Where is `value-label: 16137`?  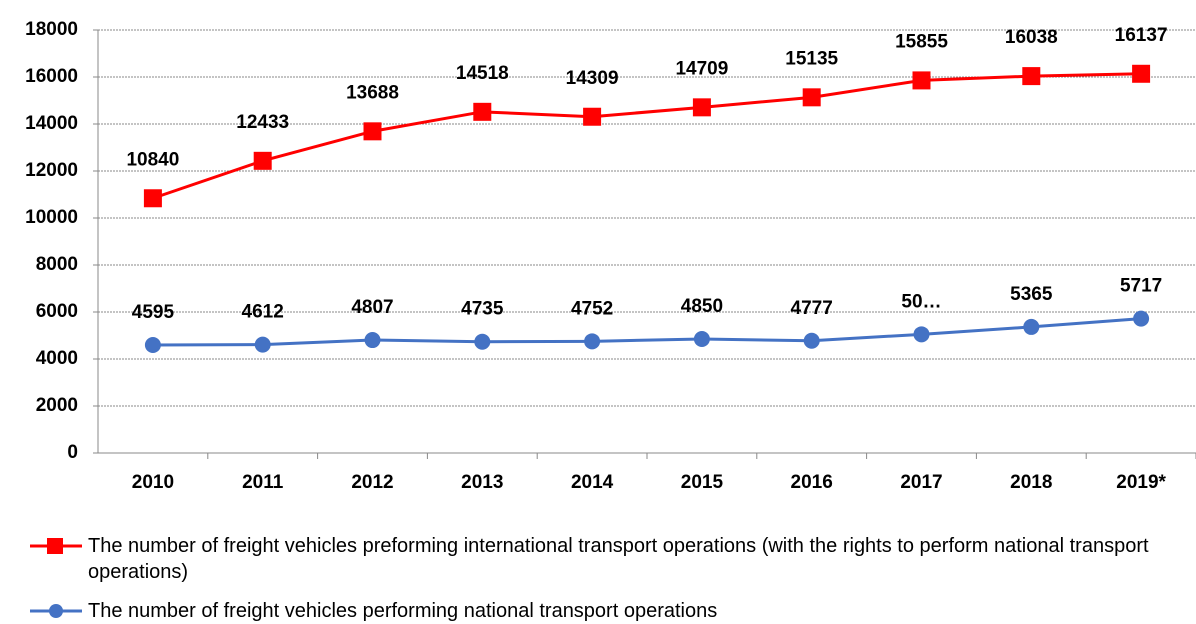
value-label: 16137 is located at coordinates (1141, 35).